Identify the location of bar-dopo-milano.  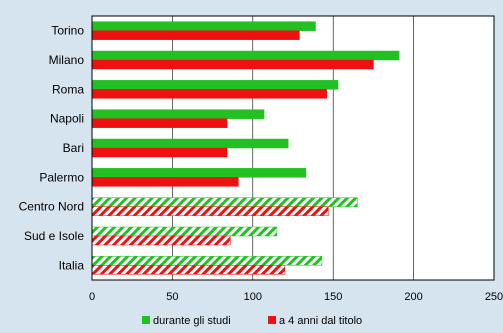
(232, 64).